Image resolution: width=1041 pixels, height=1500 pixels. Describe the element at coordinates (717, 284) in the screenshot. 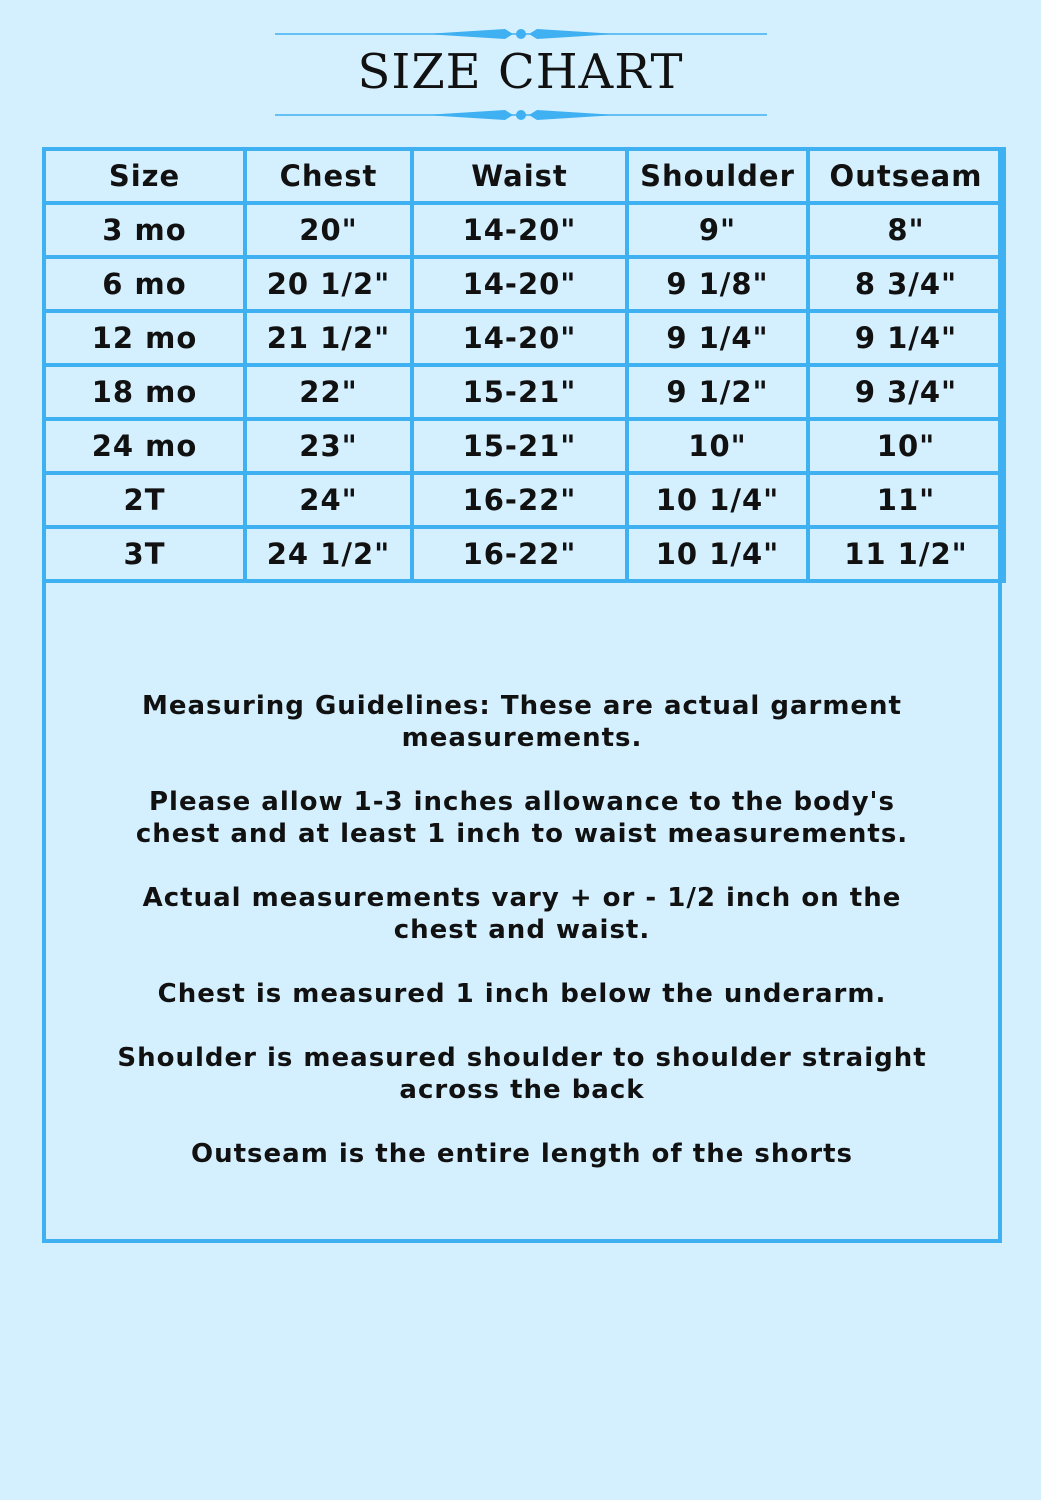

I see `table-cell: 9 1/8"` at that location.